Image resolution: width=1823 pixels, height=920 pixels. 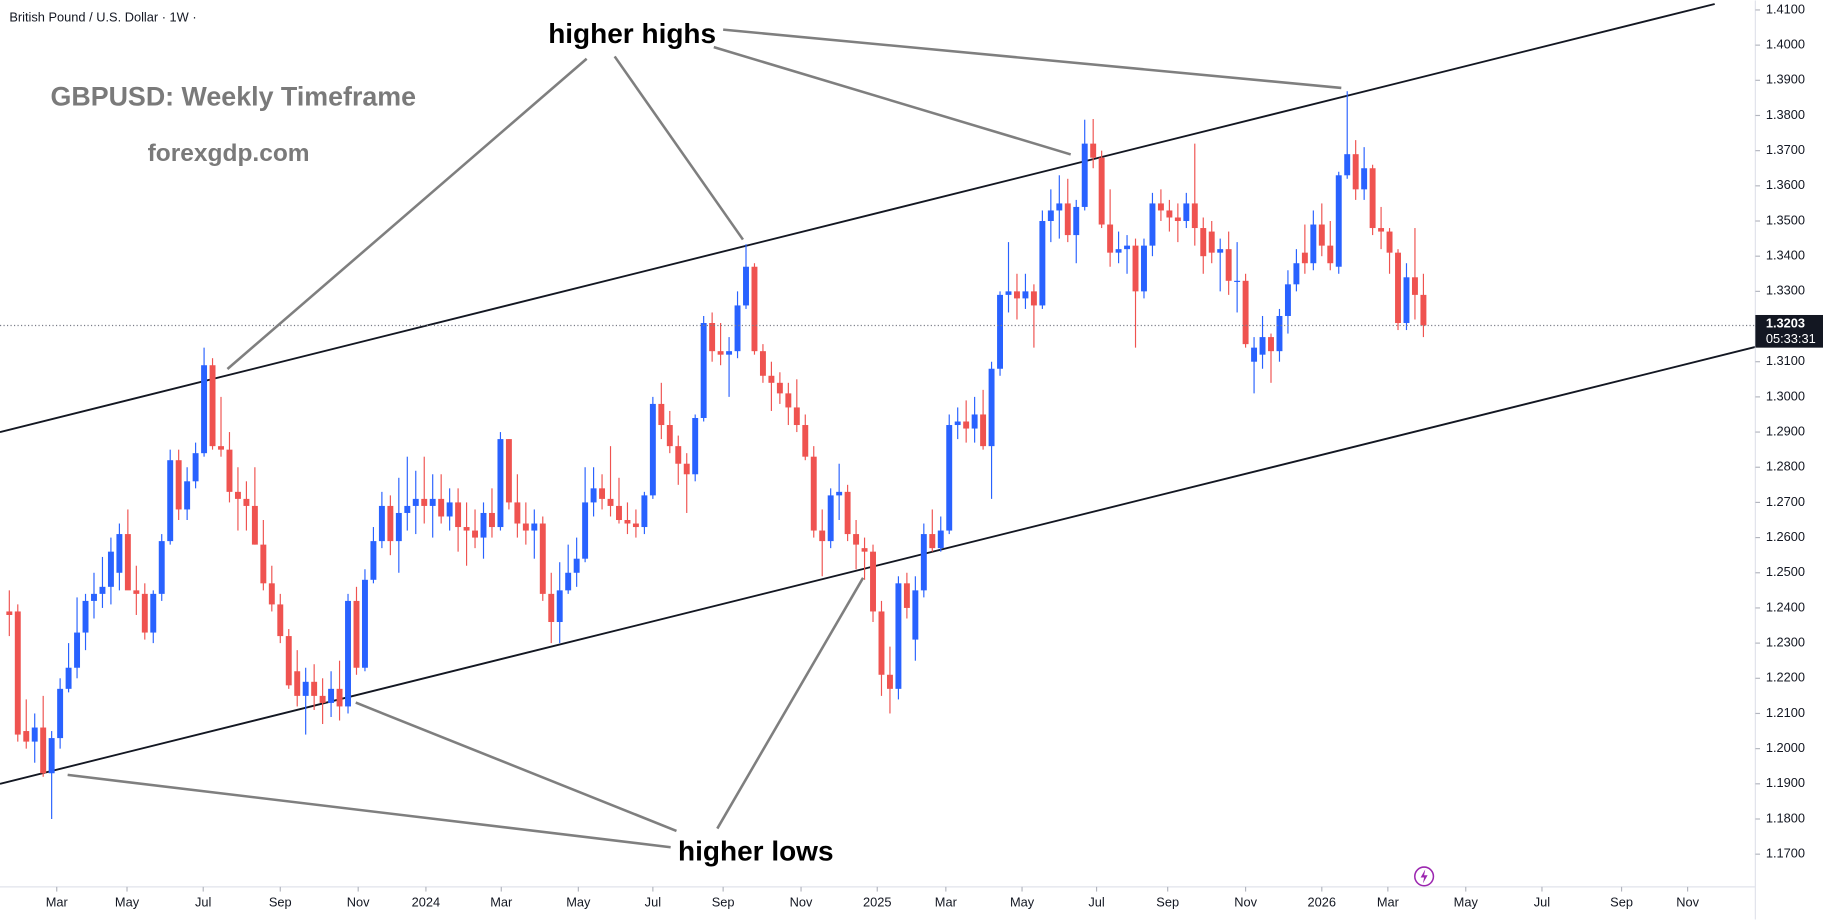 What do you see at coordinates (1785, 149) in the screenshot?
I see `y-tick-label: 1.3700` at bounding box center [1785, 149].